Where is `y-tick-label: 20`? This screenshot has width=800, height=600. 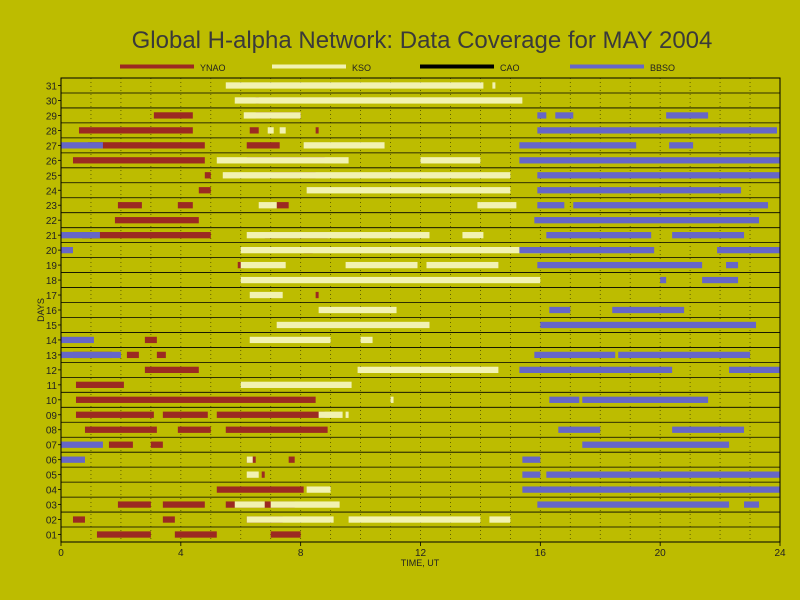 y-tick-label: 20 is located at coordinates (52, 251).